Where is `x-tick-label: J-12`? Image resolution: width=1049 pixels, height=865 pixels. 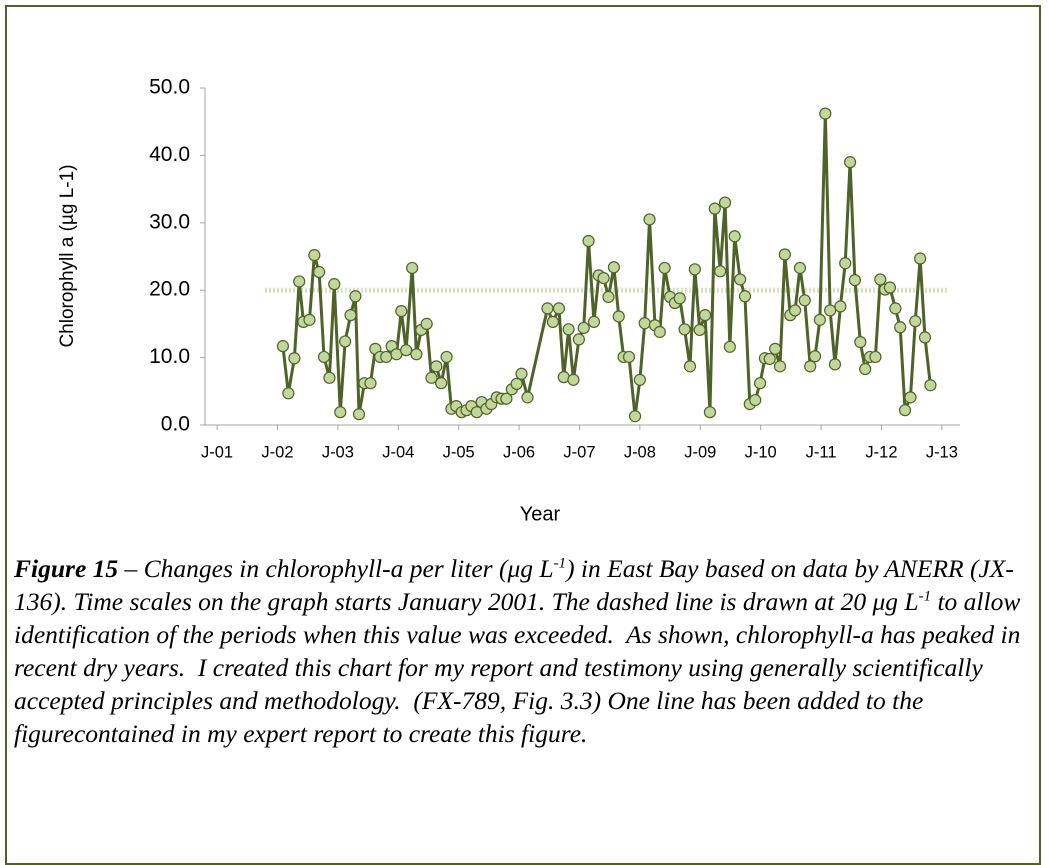 x-tick-label: J-12 is located at coordinates (881, 452).